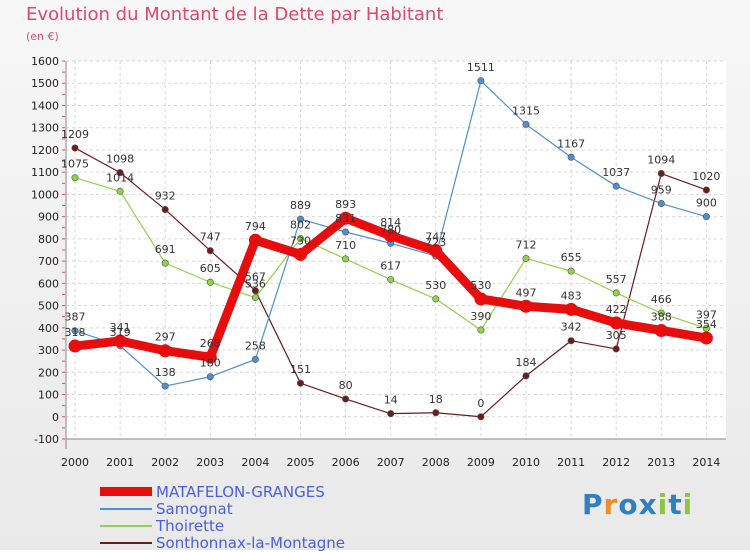  Describe the element at coordinates (435, 242) in the screenshot. I see `data-label: 723` at that location.